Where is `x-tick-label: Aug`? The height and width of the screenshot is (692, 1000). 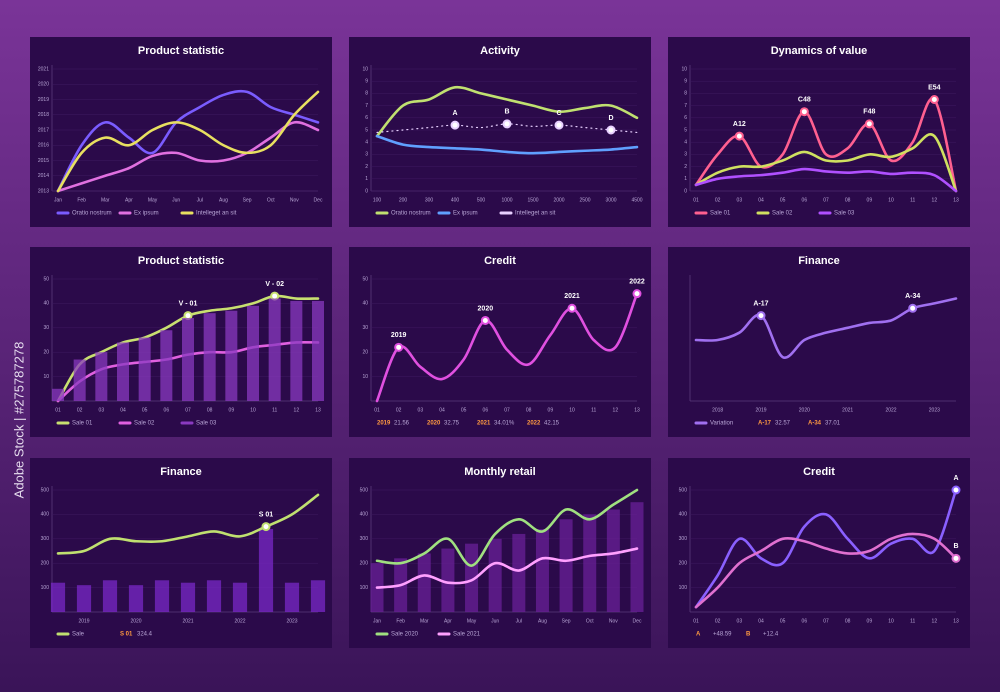
x-tick-label: Aug is located at coordinates (223, 200).